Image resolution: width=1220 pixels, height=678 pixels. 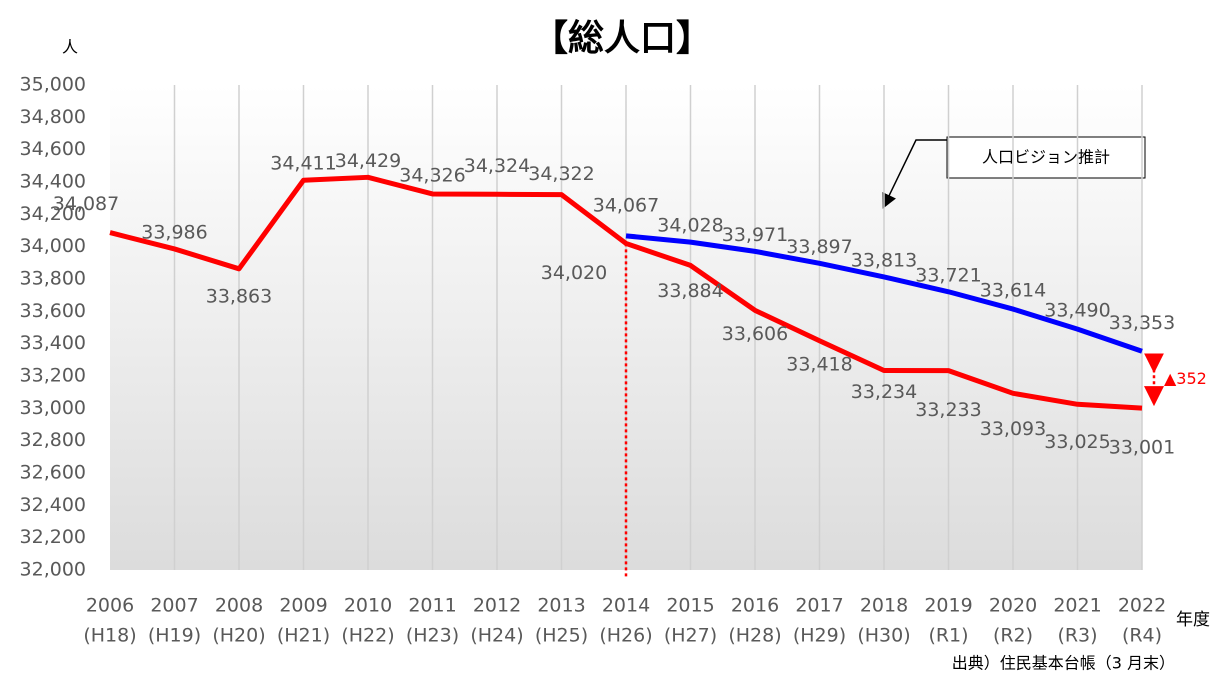 I want to click on x-tick-label: 2019, so click(x=948, y=606).